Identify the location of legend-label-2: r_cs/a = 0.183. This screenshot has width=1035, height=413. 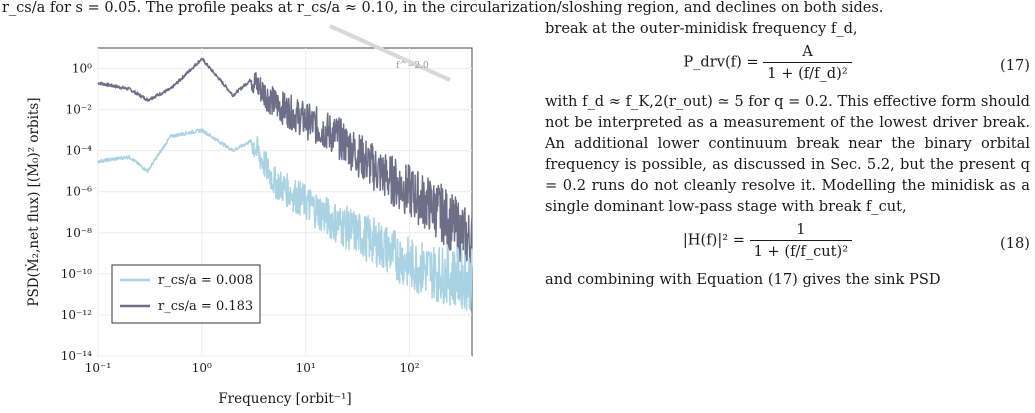
(205, 306).